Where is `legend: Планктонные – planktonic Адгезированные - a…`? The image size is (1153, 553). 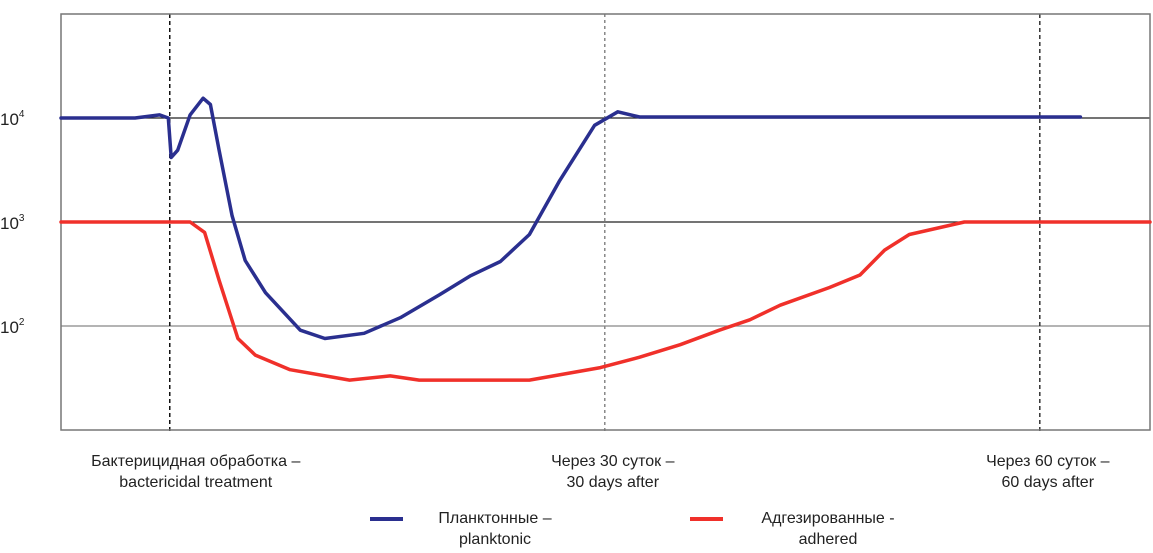 legend: Планктонные – planktonic Адгезированные - a… is located at coordinates (632, 529).